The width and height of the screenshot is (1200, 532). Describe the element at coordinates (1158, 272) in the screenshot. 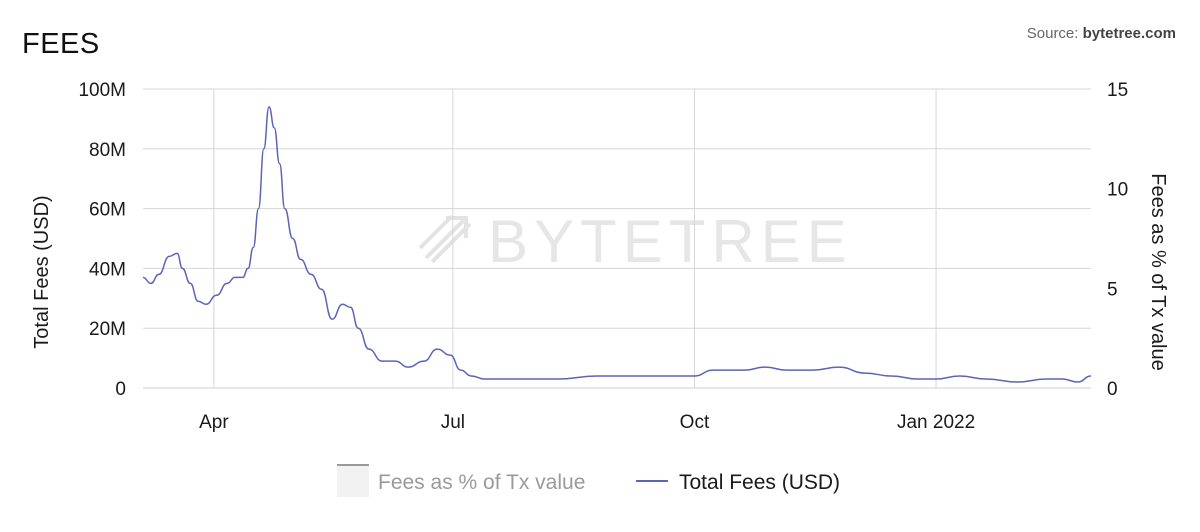

I see `right-axis-title: Fees as % of Tx value` at that location.